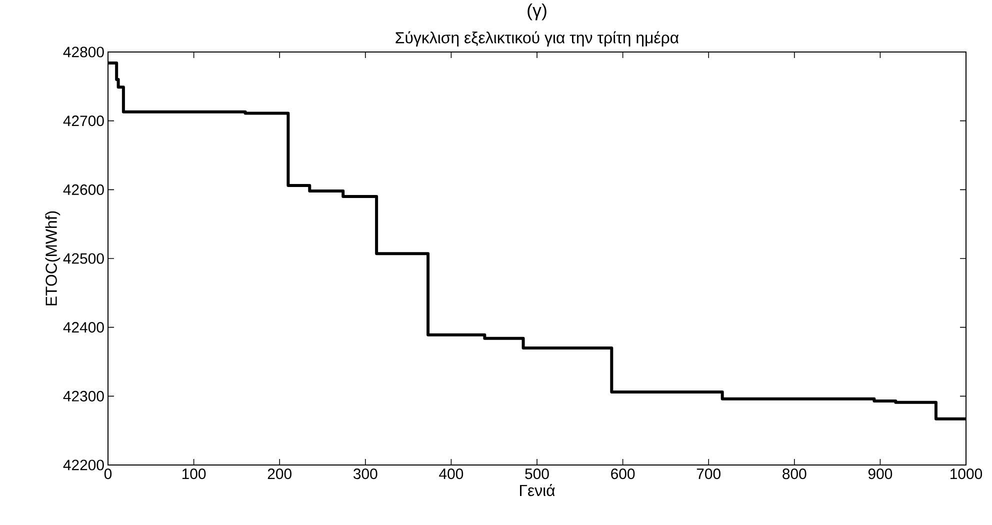 Image resolution: width=992 pixels, height=525 pixels. What do you see at coordinates (83, 189) in the screenshot?
I see `y-tick-label: 42600` at bounding box center [83, 189].